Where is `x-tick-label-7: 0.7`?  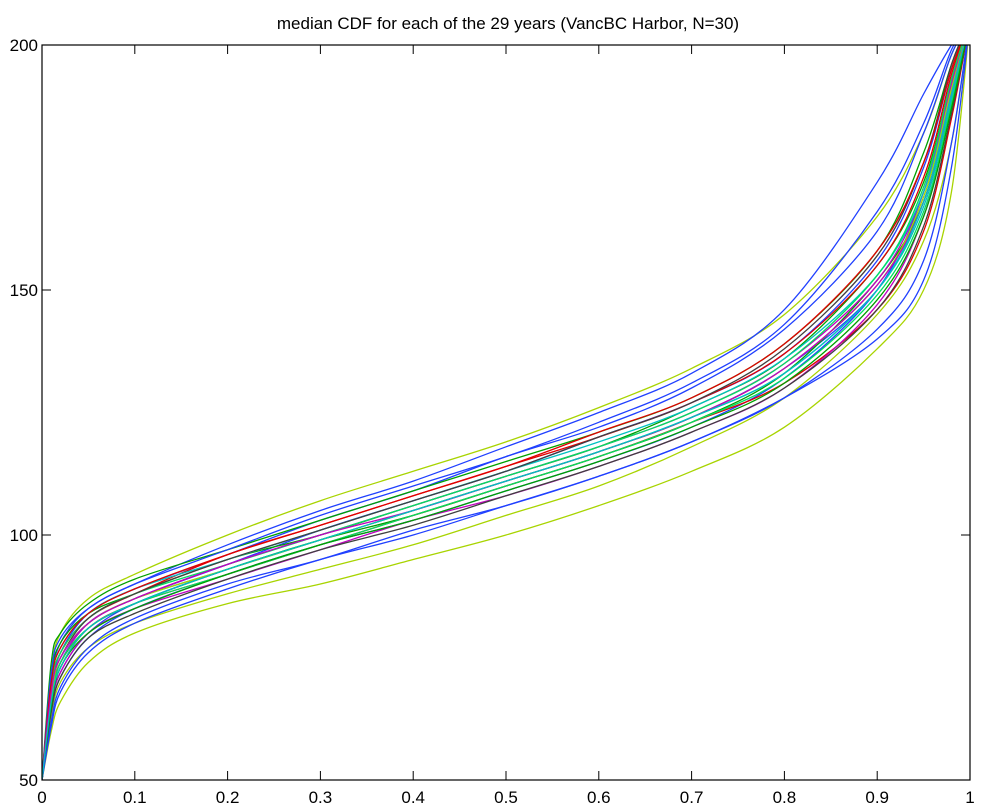
x-tick-label-7: 0.7 is located at coordinates (692, 797).